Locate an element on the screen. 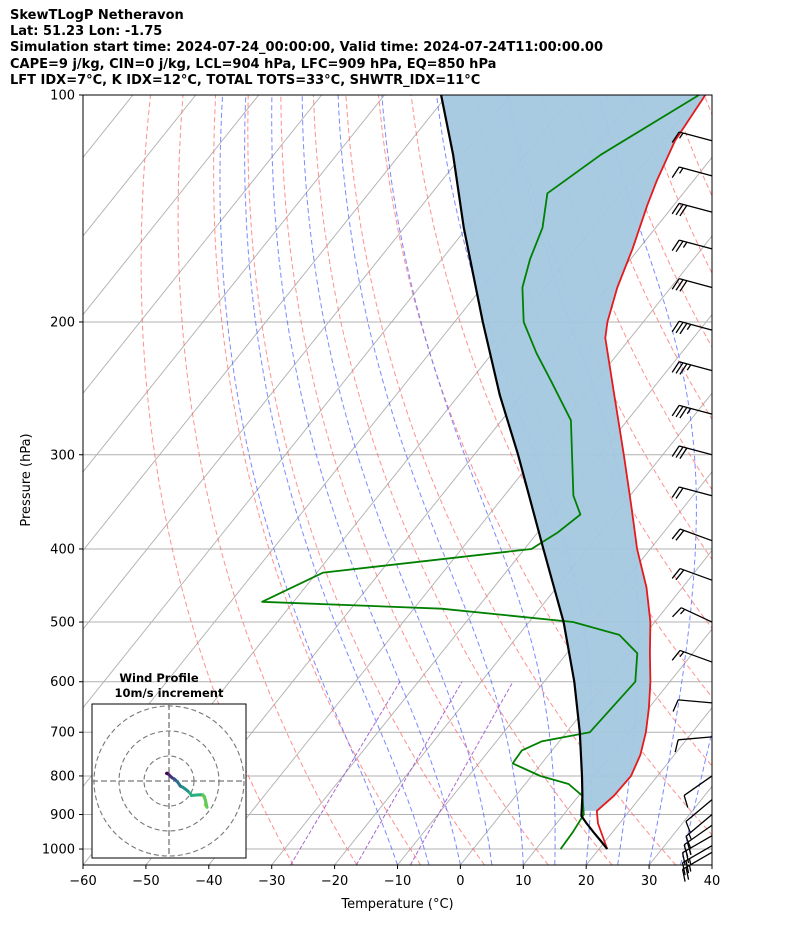  x-tick-label: 20 is located at coordinates (586, 881).